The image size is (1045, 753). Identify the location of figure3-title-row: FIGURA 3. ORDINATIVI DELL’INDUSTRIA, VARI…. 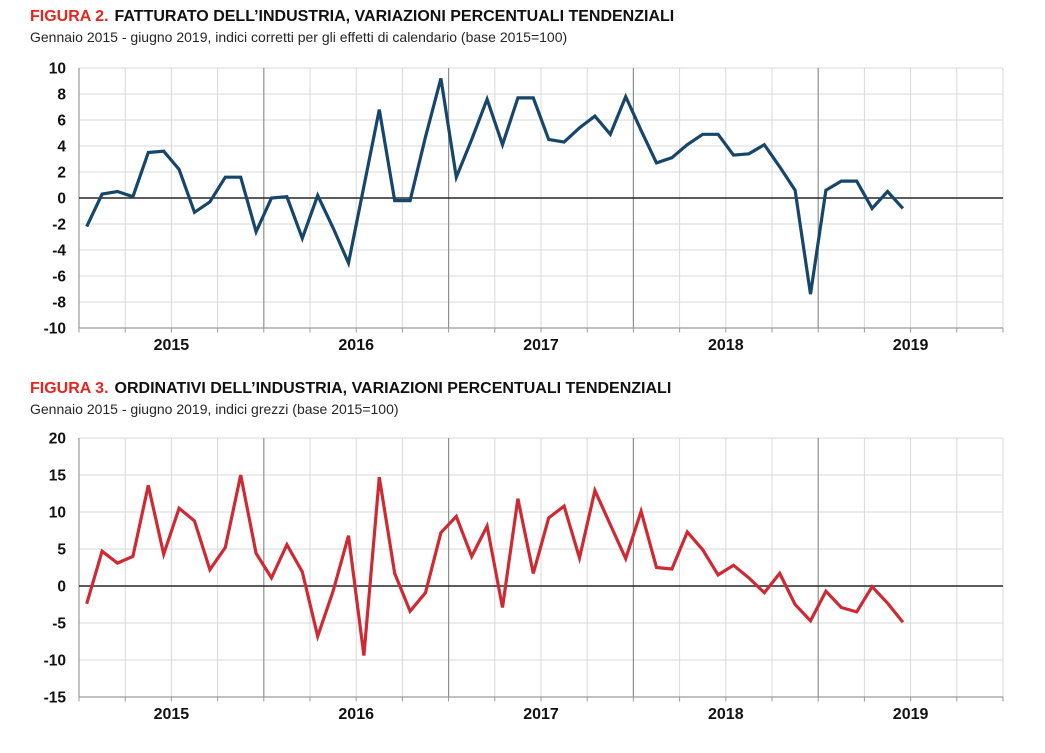
(350, 389).